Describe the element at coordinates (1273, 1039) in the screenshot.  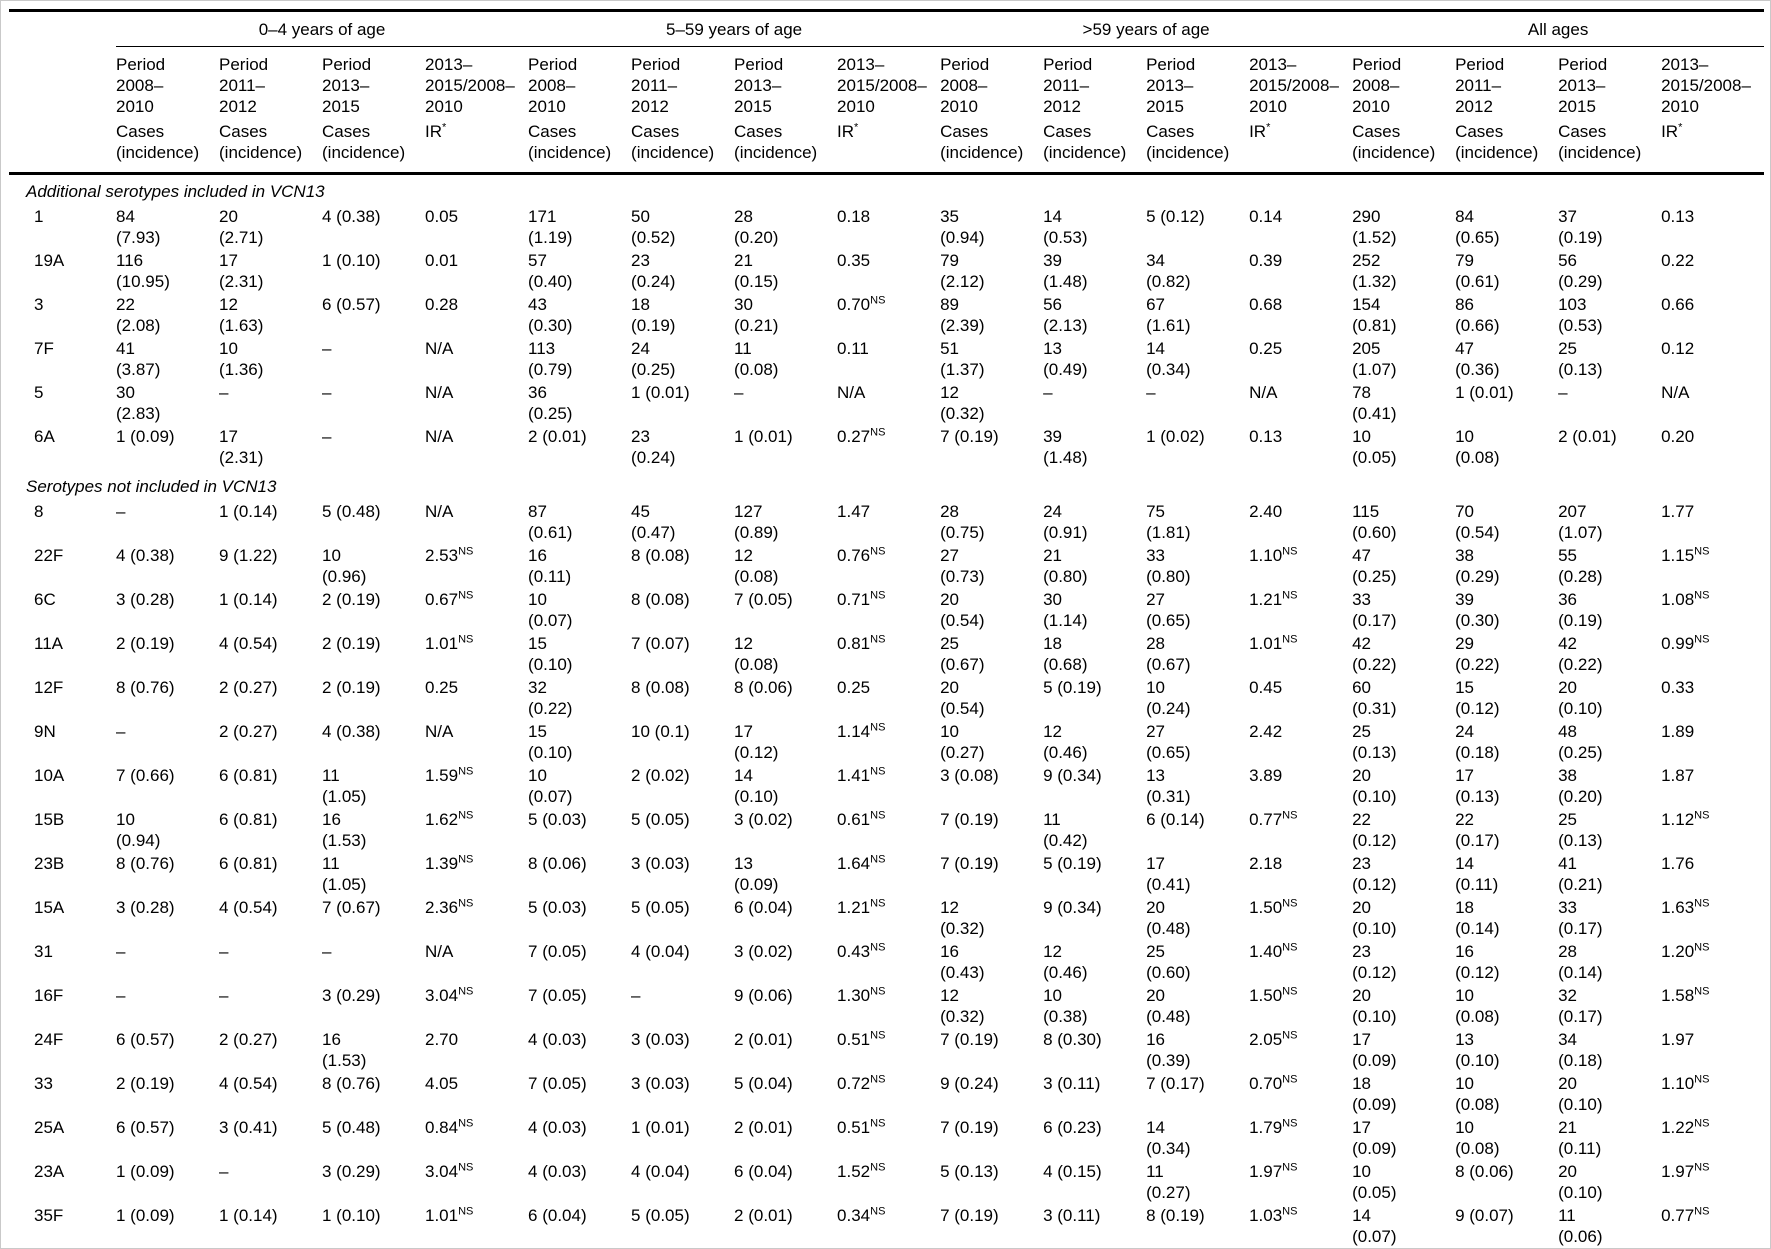
I see `table-cell: 2.05NS` at that location.